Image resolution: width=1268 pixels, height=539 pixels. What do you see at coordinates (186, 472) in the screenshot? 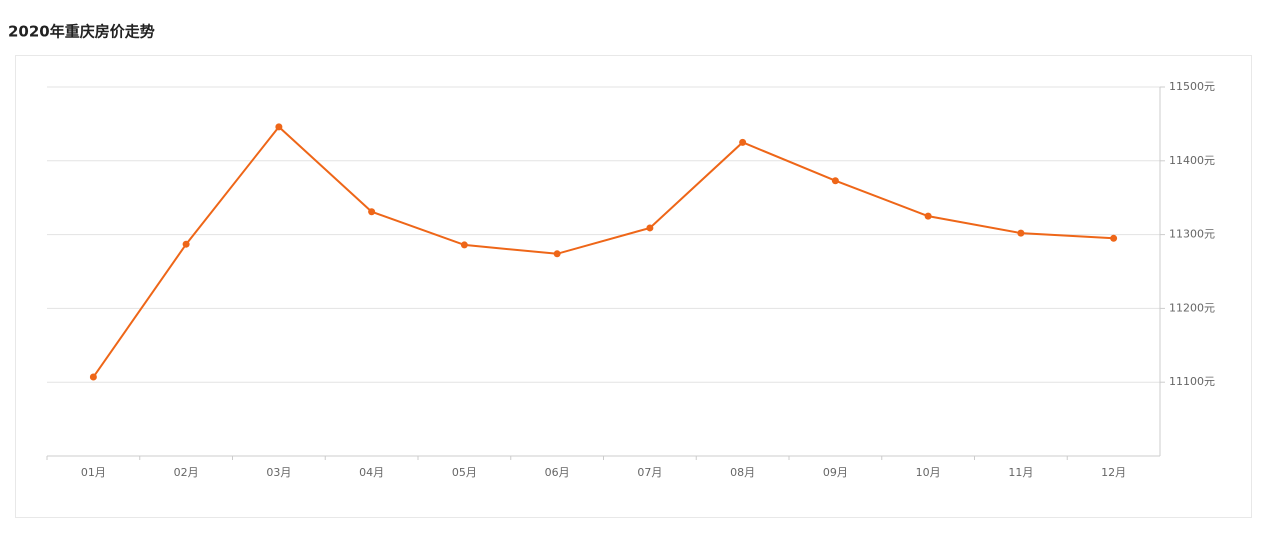
I see `x-tick-label: 02月` at bounding box center [186, 472].